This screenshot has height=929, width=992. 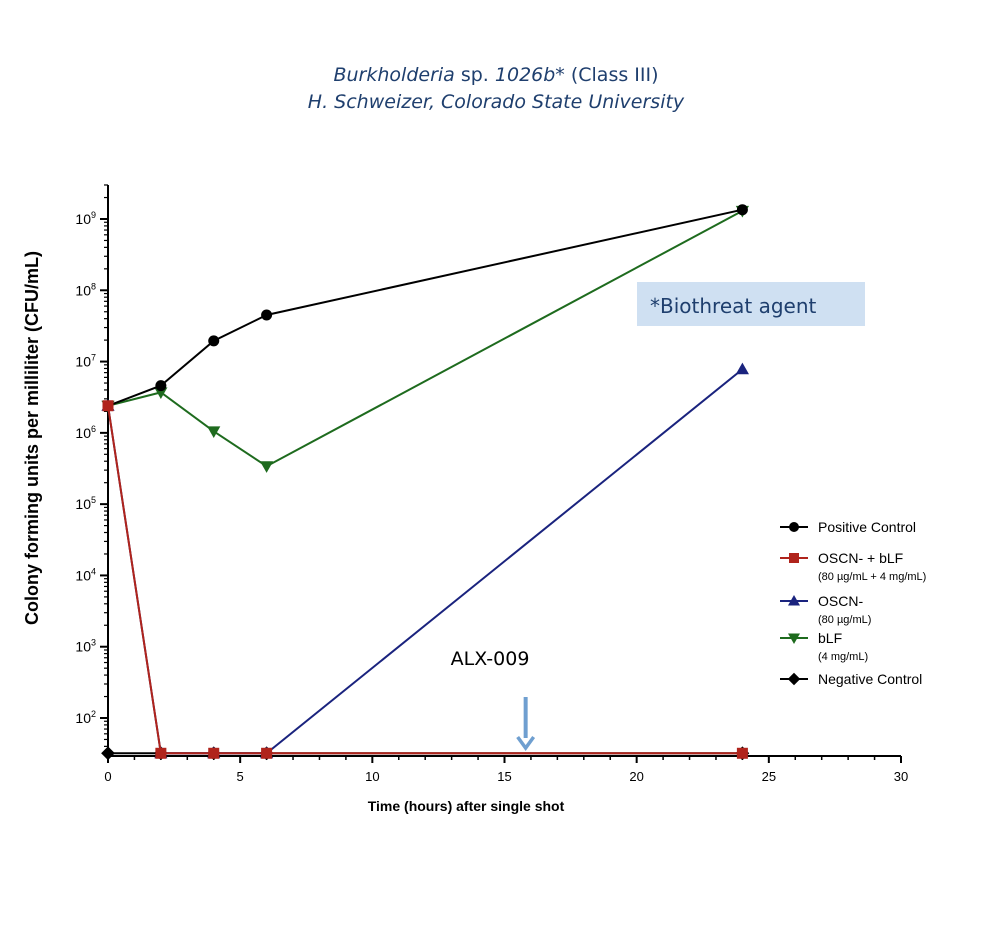 What do you see at coordinates (85, 218) in the screenshot?
I see `y-tick-label: 10⁹` at bounding box center [85, 218].